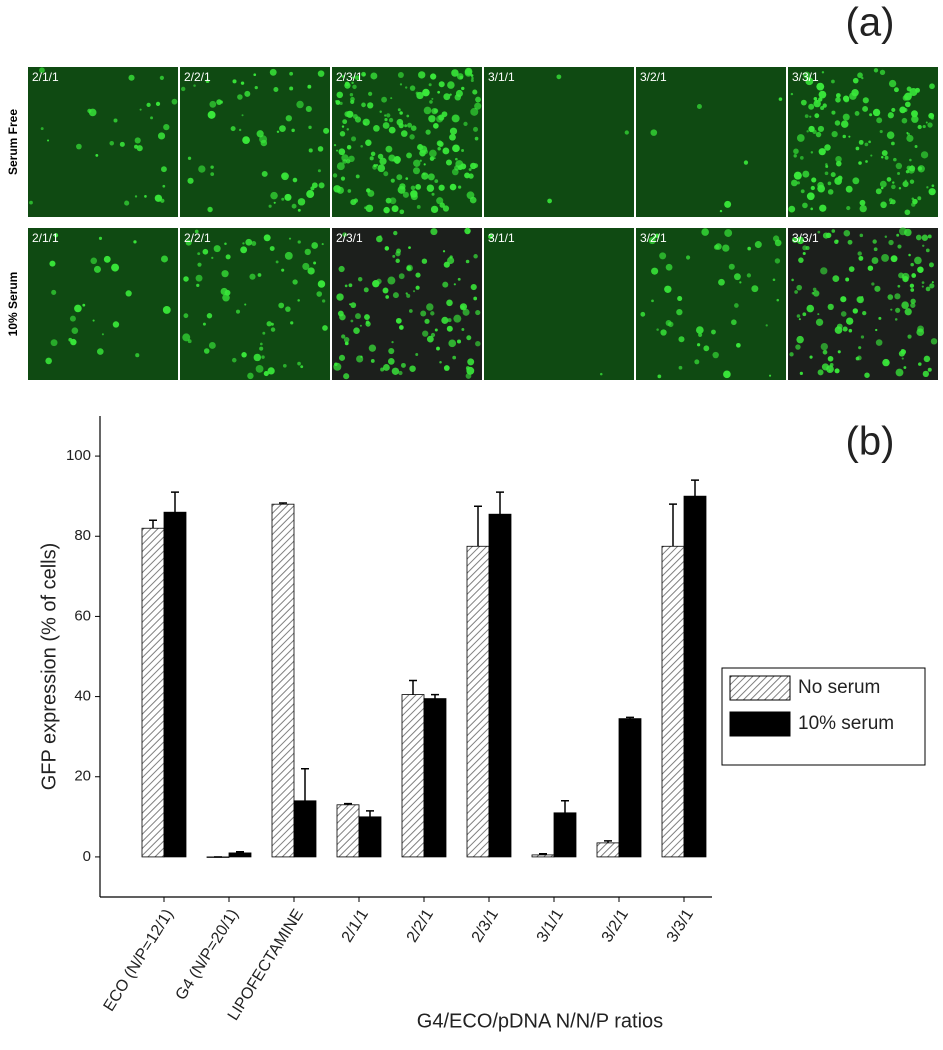  Describe the element at coordinates (805, 77) in the screenshot. I see `image-label: 3/3/1` at that location.